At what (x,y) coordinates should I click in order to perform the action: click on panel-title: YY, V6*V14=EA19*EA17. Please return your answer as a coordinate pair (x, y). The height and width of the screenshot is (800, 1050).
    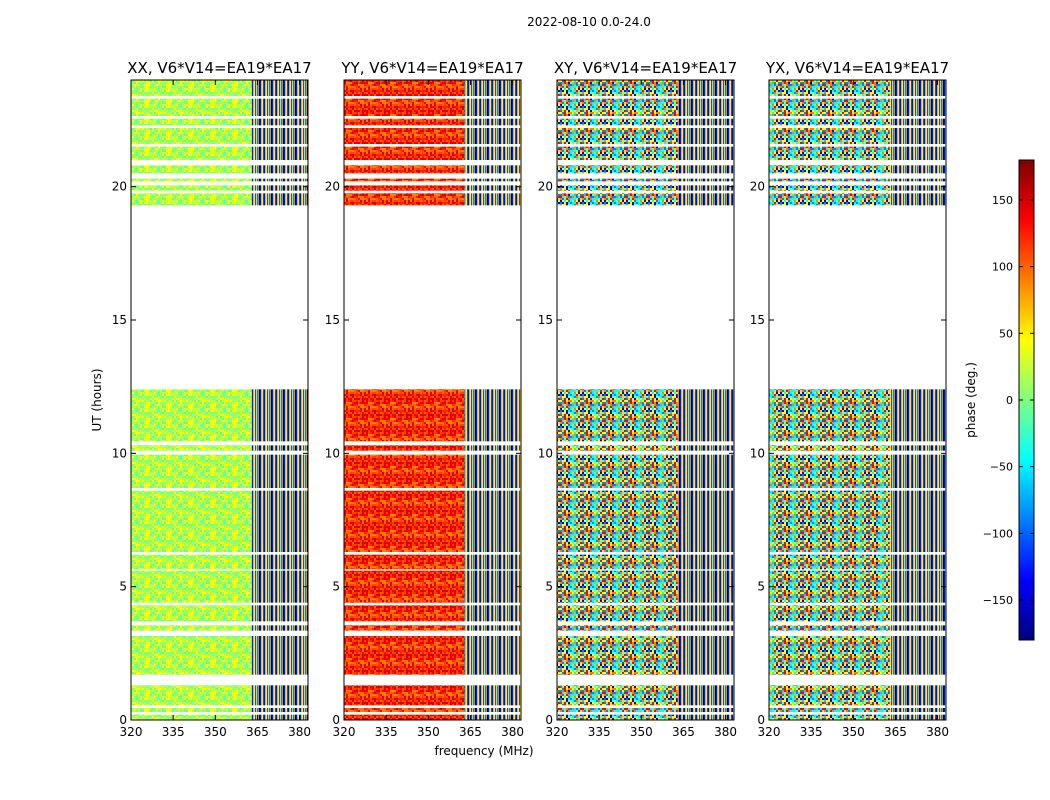
    Looking at the image, I should click on (431, 68).